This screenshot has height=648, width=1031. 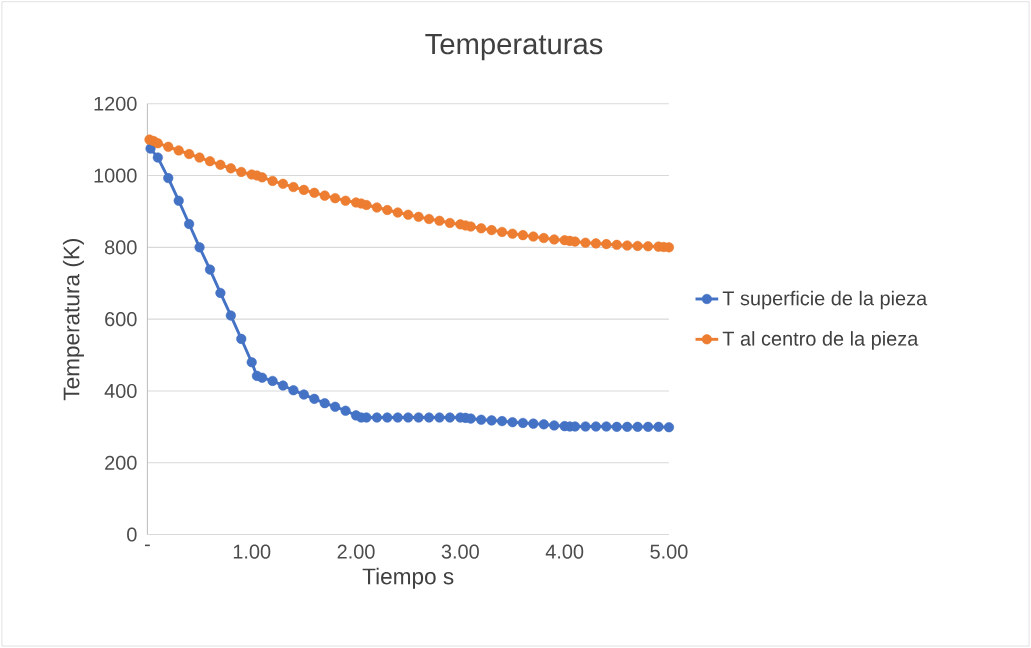 I want to click on x-axis-title: Tiempo s, so click(x=408, y=578).